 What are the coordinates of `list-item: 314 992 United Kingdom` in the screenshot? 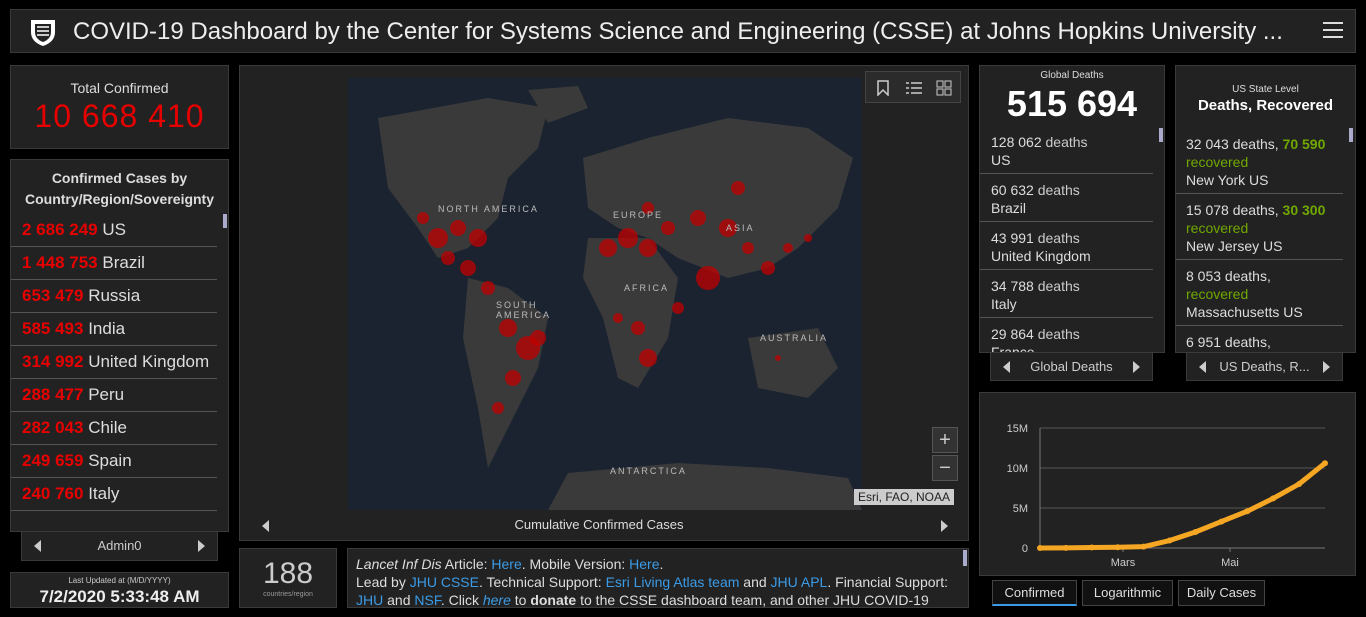 It's located at (114, 362).